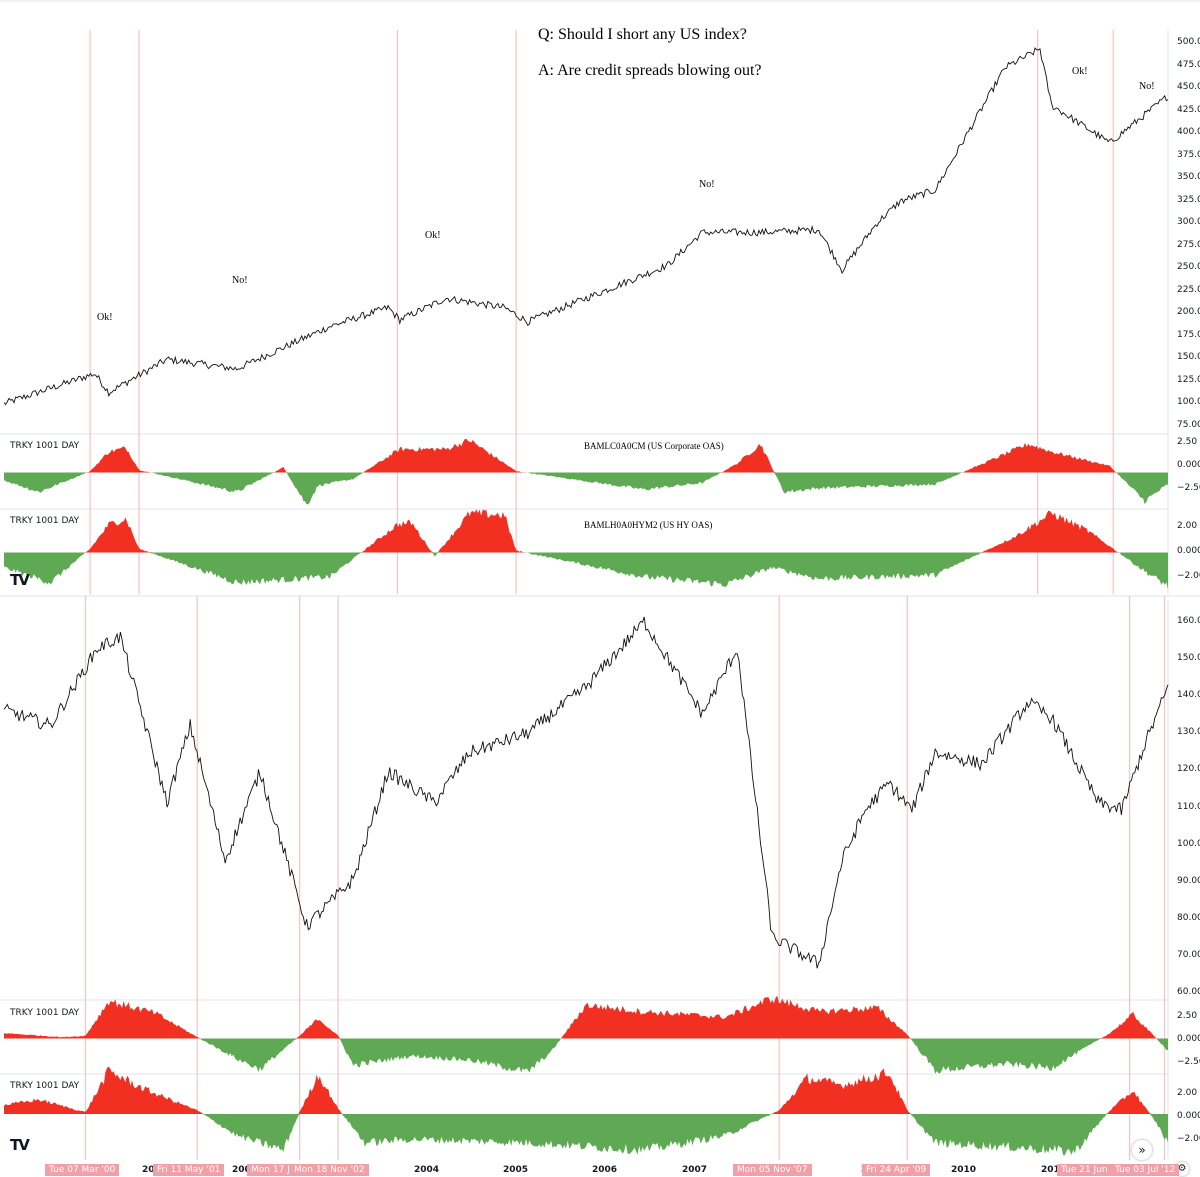  Describe the element at coordinates (1188, 42) in the screenshot. I see `price-axis-tick-label: 500.00` at that location.